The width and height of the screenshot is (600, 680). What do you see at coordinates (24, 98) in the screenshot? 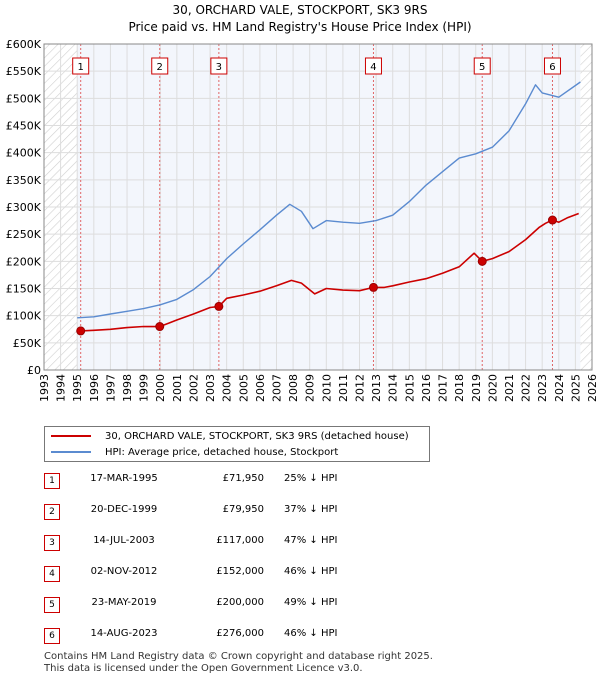
I see `y-tick-label: £500K` at bounding box center [24, 98].